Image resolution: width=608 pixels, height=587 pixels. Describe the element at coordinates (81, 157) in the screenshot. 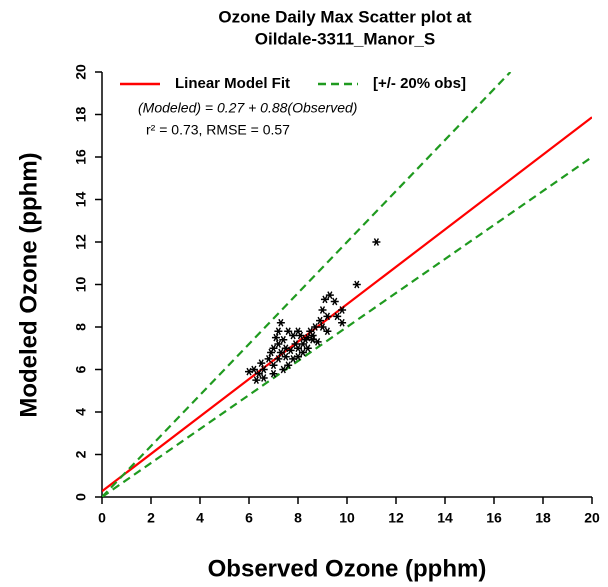

I see `y-tick-label: 16` at that location.